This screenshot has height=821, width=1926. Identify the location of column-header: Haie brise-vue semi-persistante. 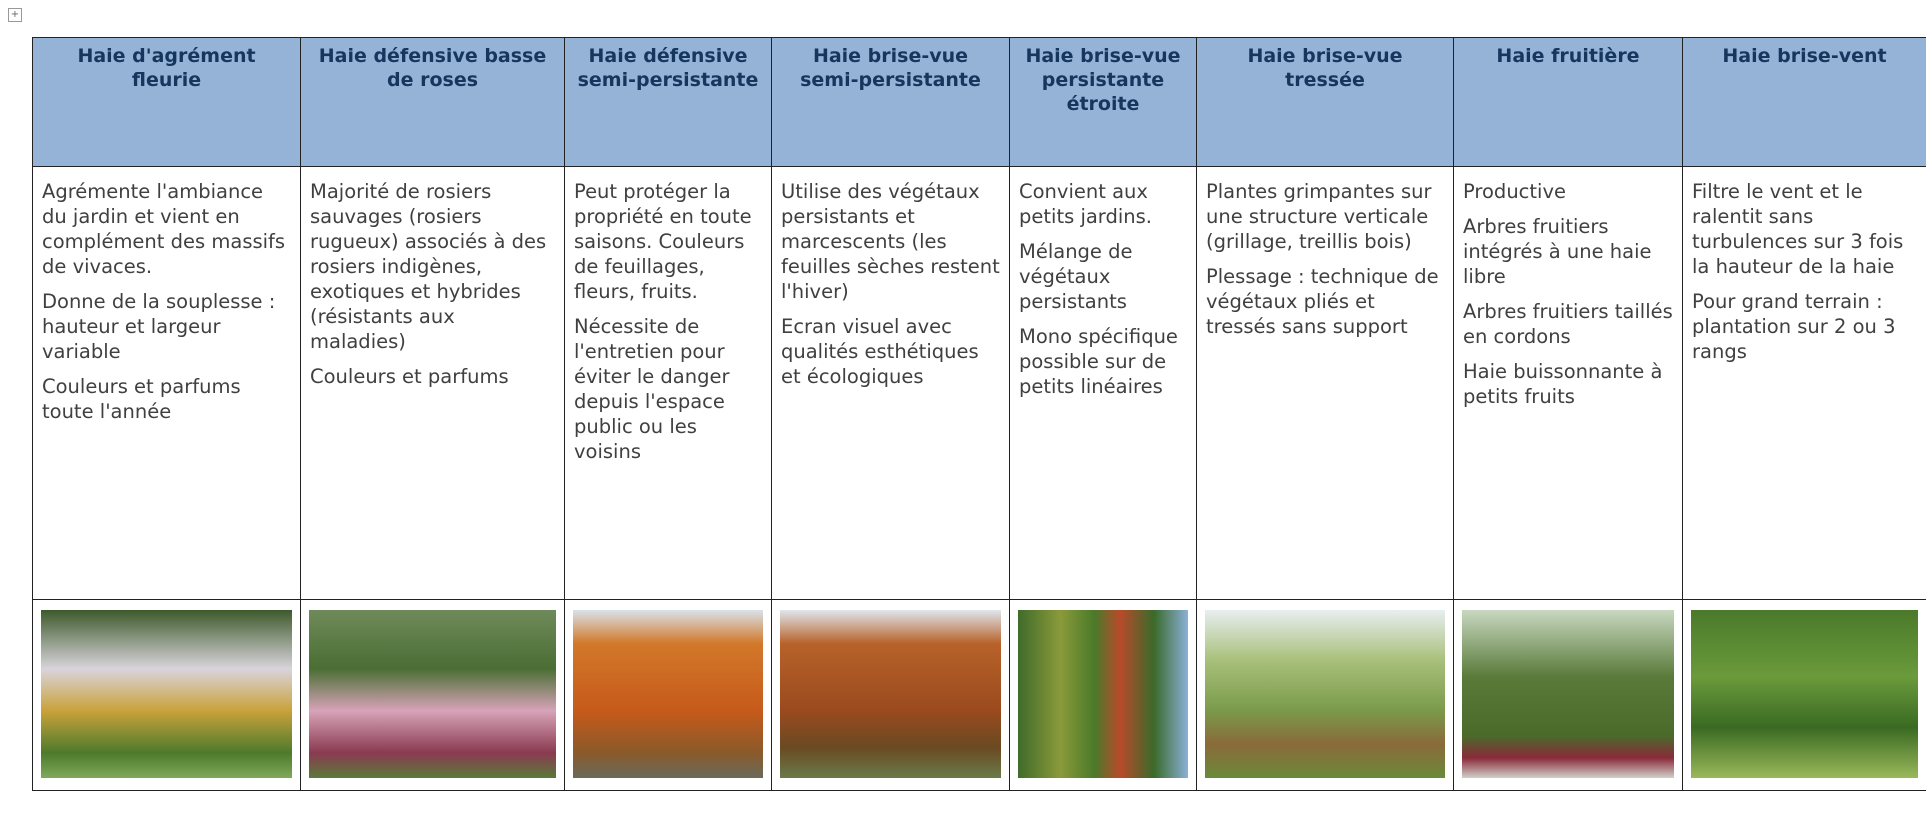
(890, 102).